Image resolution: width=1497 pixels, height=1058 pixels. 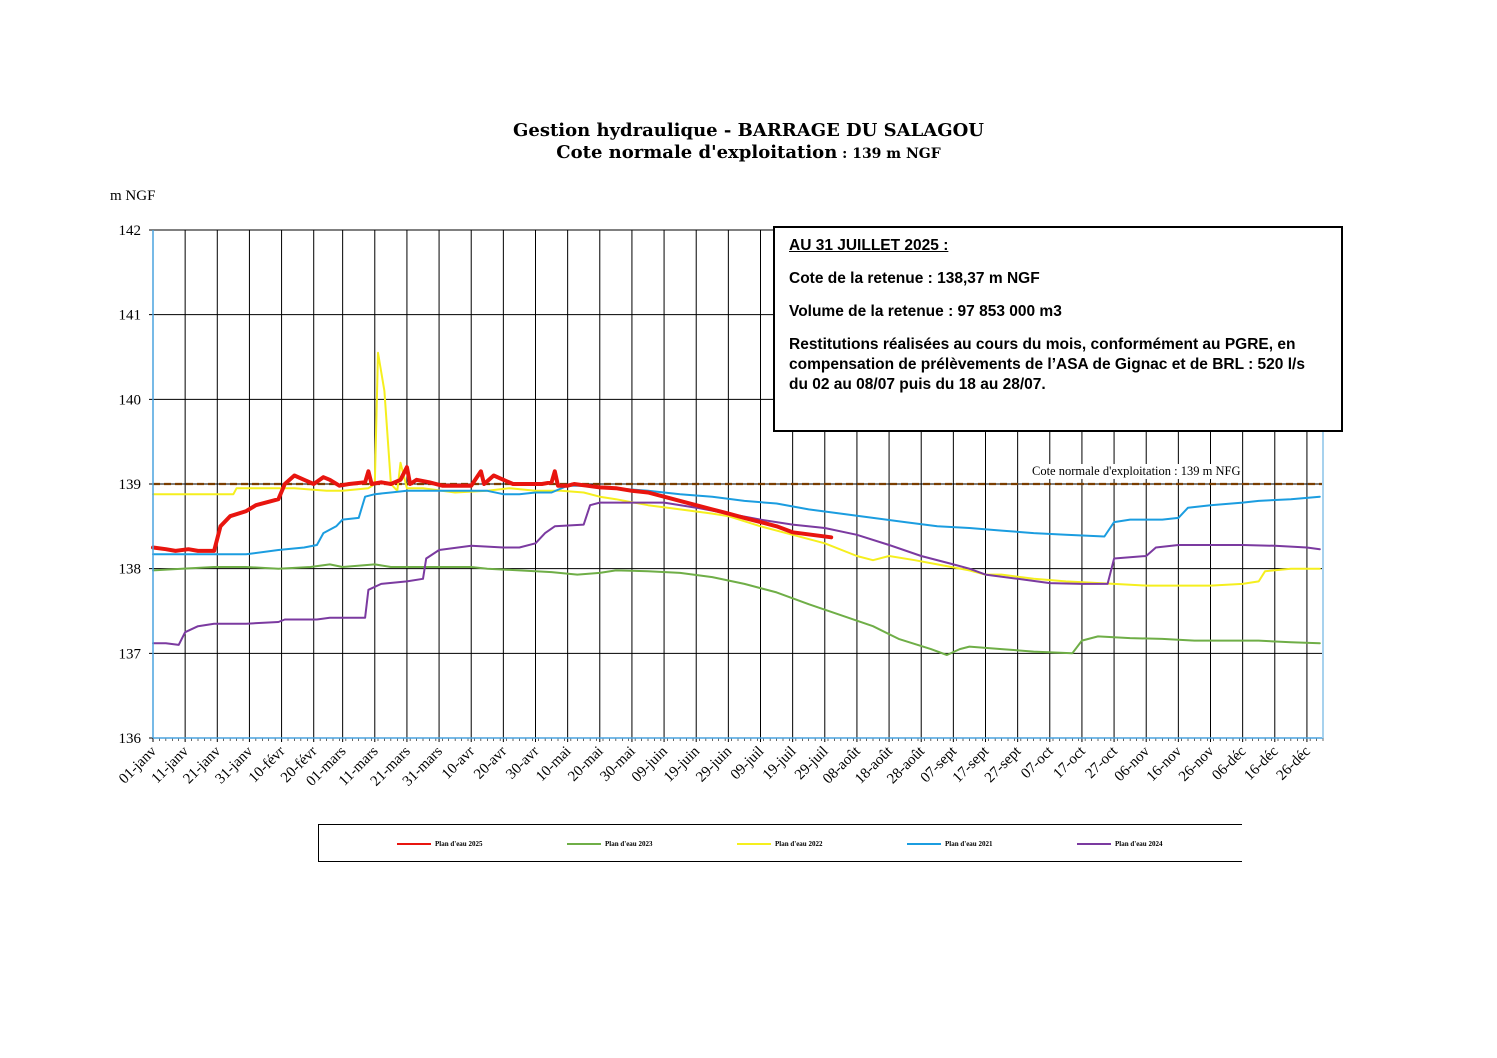 What do you see at coordinates (235, 765) in the screenshot?
I see `x-tick-label: 31-janv` at bounding box center [235, 765].